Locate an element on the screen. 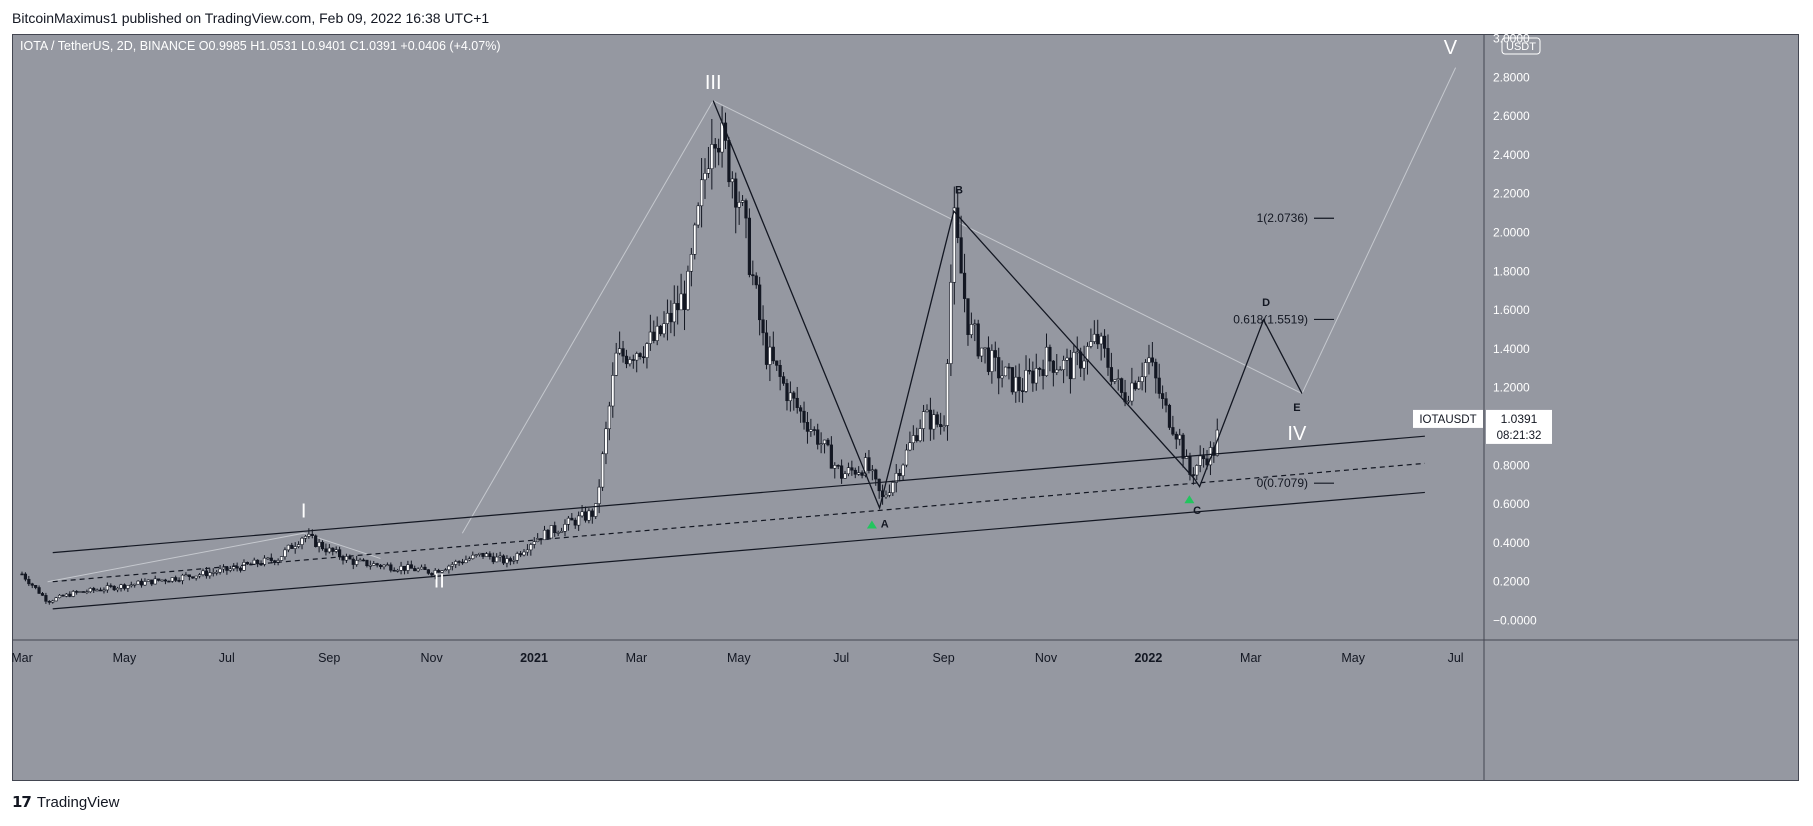 The image size is (1813, 826). wave-label-e: E is located at coordinates (1296, 408).